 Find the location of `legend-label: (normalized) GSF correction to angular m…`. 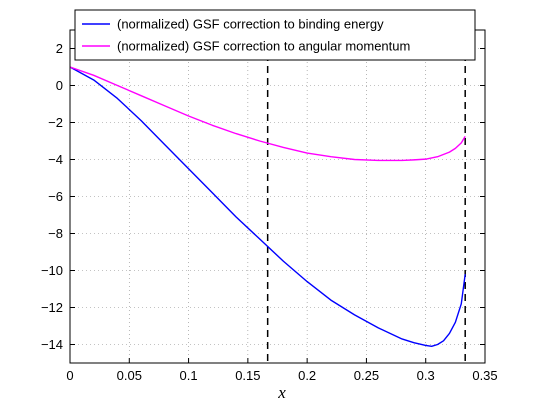

legend-label: (normalized) GSF correction to angular m… is located at coordinates (263, 46).